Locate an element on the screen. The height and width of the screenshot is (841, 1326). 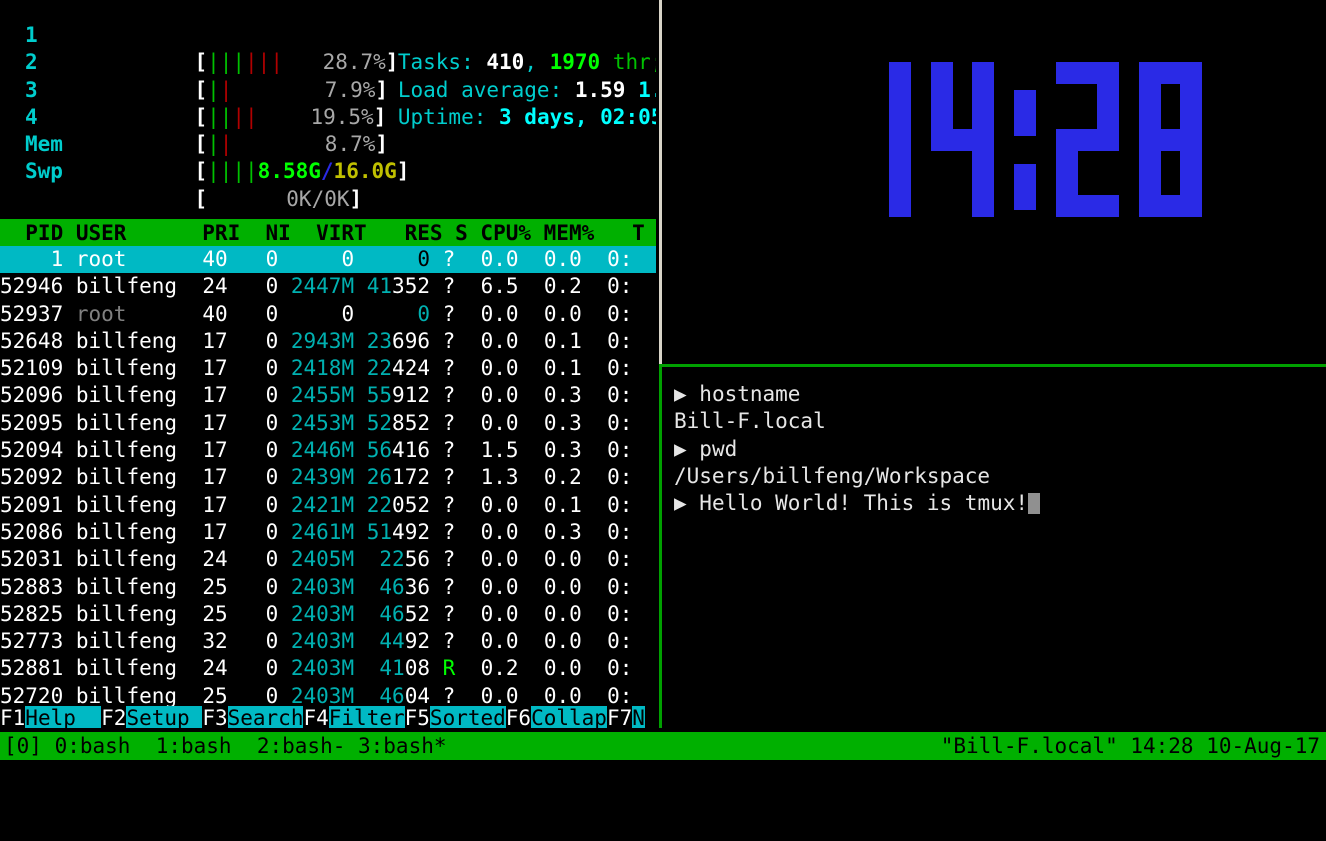
function-key-f2-number: F2 is located at coordinates (114, 717).